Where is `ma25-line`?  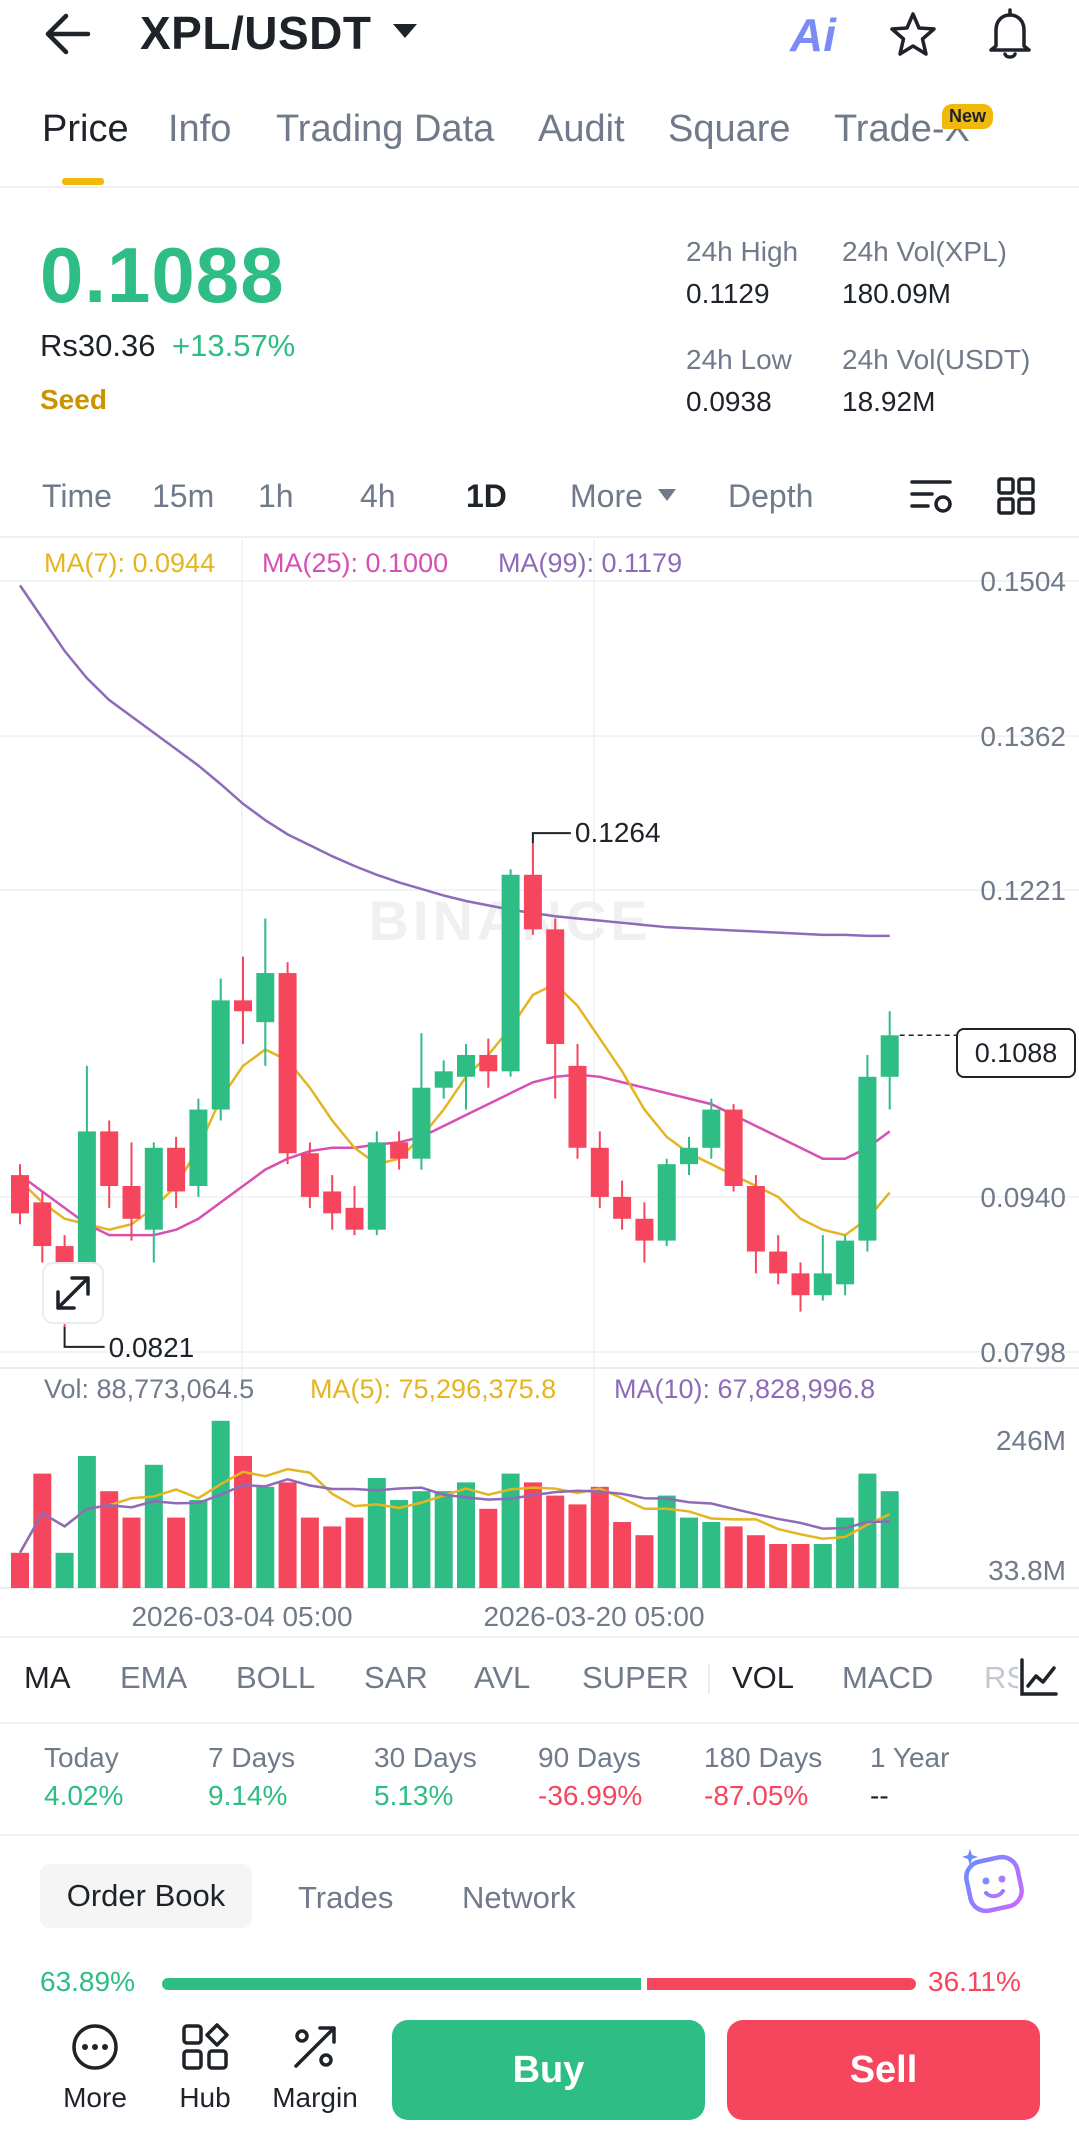 ma25-line is located at coordinates (455, 1155).